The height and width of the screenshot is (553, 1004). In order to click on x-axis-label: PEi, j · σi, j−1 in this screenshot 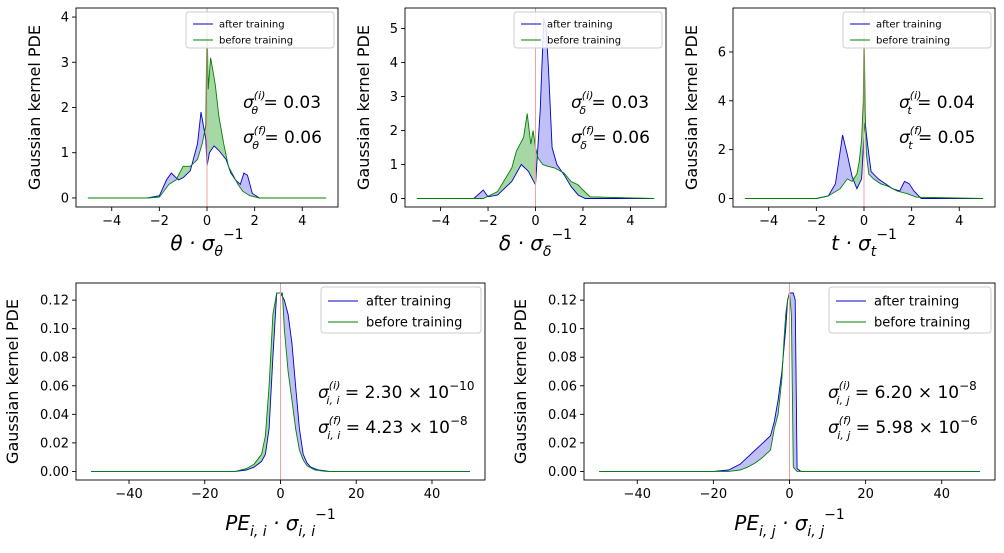, I will do `click(789, 523)`.